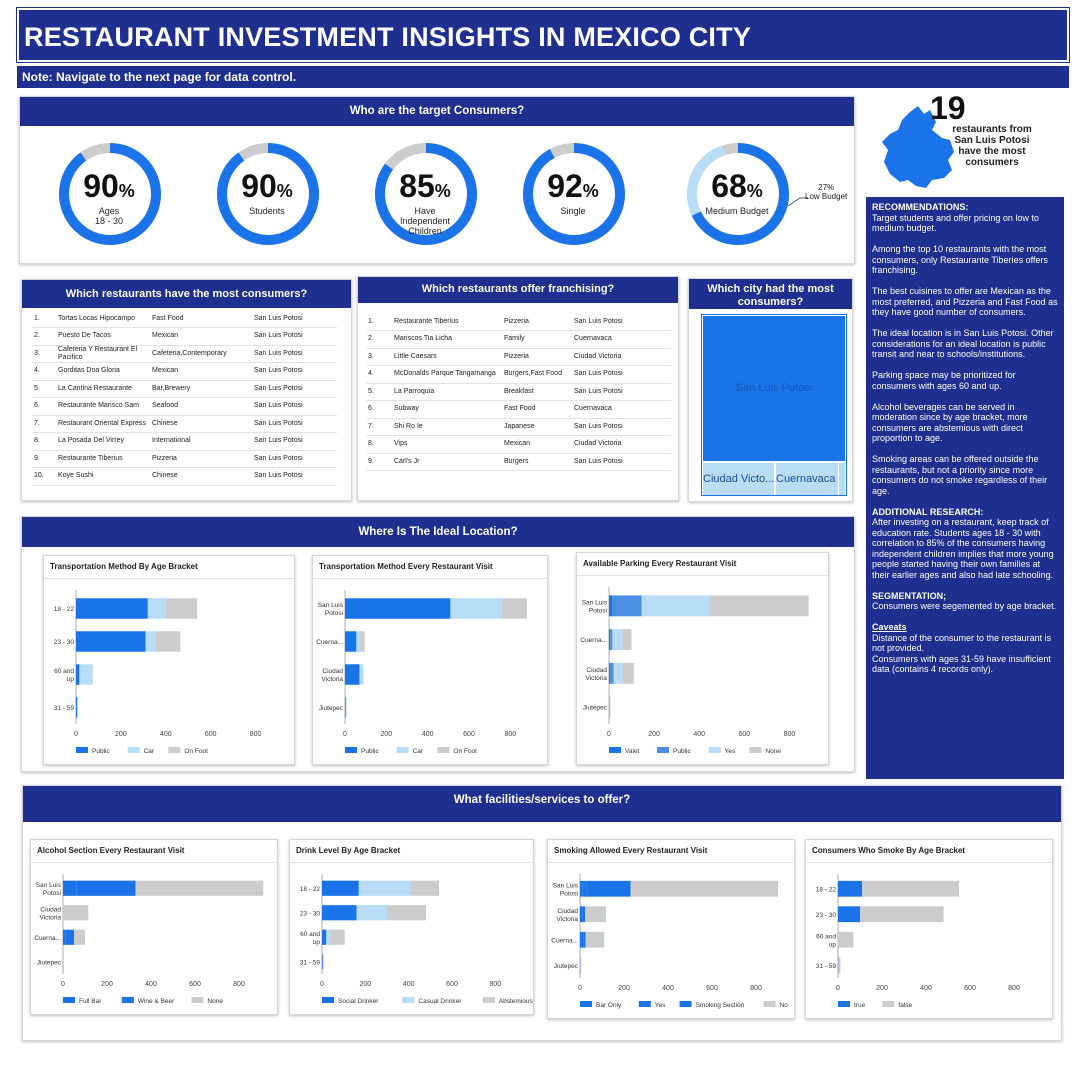 The width and height of the screenshot is (1081, 1079). What do you see at coordinates (567, 919) in the screenshot?
I see `y-tick-label: Victoria` at bounding box center [567, 919].